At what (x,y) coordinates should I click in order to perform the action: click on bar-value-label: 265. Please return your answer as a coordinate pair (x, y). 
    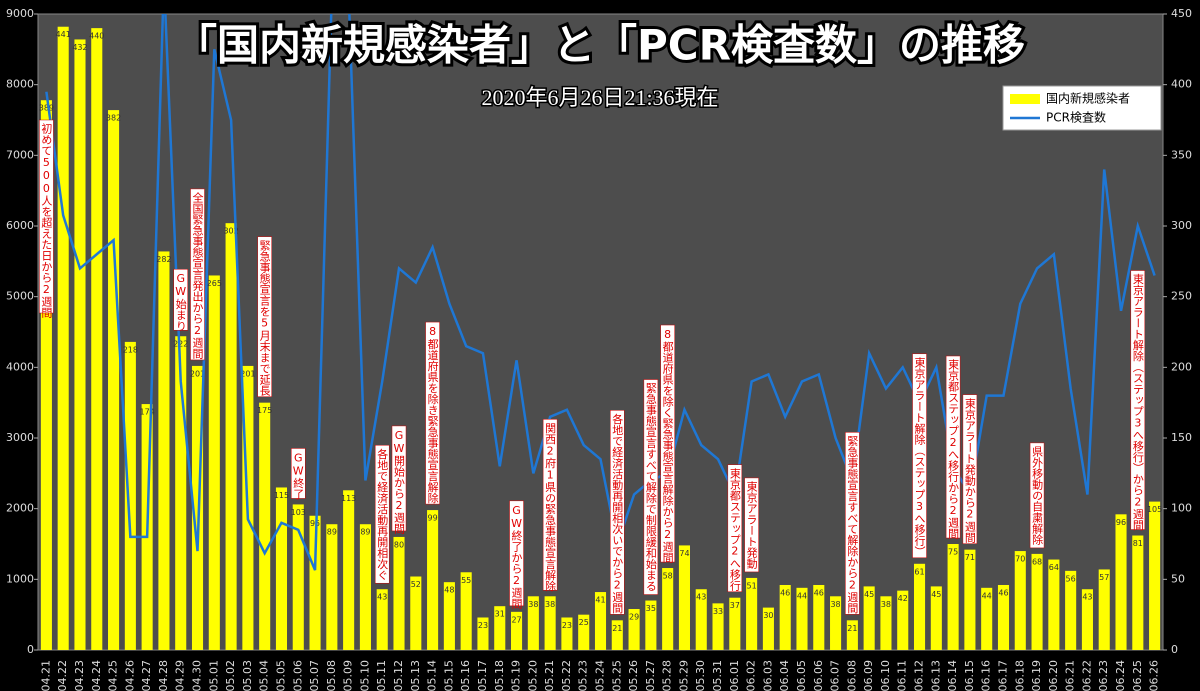
    Looking at the image, I should click on (214, 283).